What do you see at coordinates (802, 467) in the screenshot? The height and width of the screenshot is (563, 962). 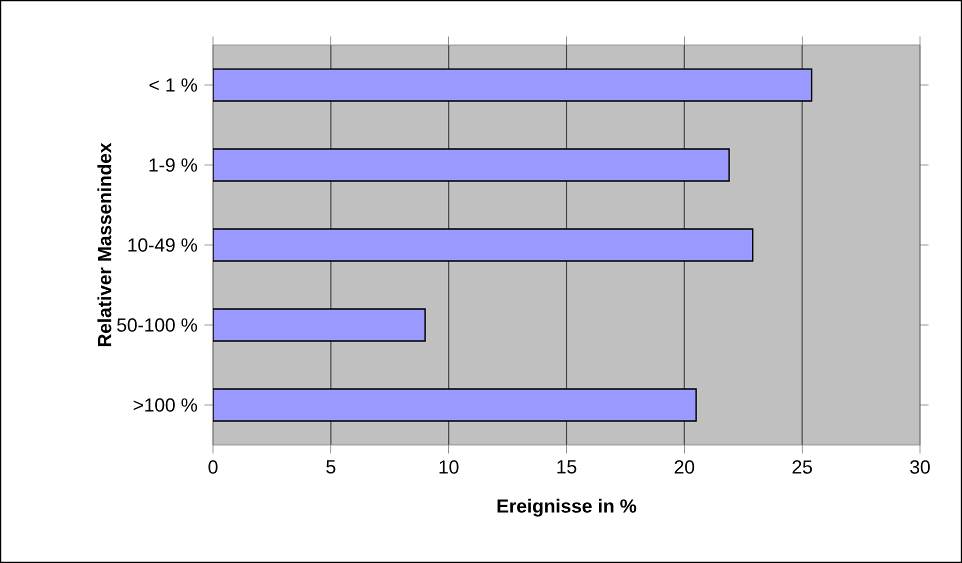 I see `x-tick-label: 25` at bounding box center [802, 467].